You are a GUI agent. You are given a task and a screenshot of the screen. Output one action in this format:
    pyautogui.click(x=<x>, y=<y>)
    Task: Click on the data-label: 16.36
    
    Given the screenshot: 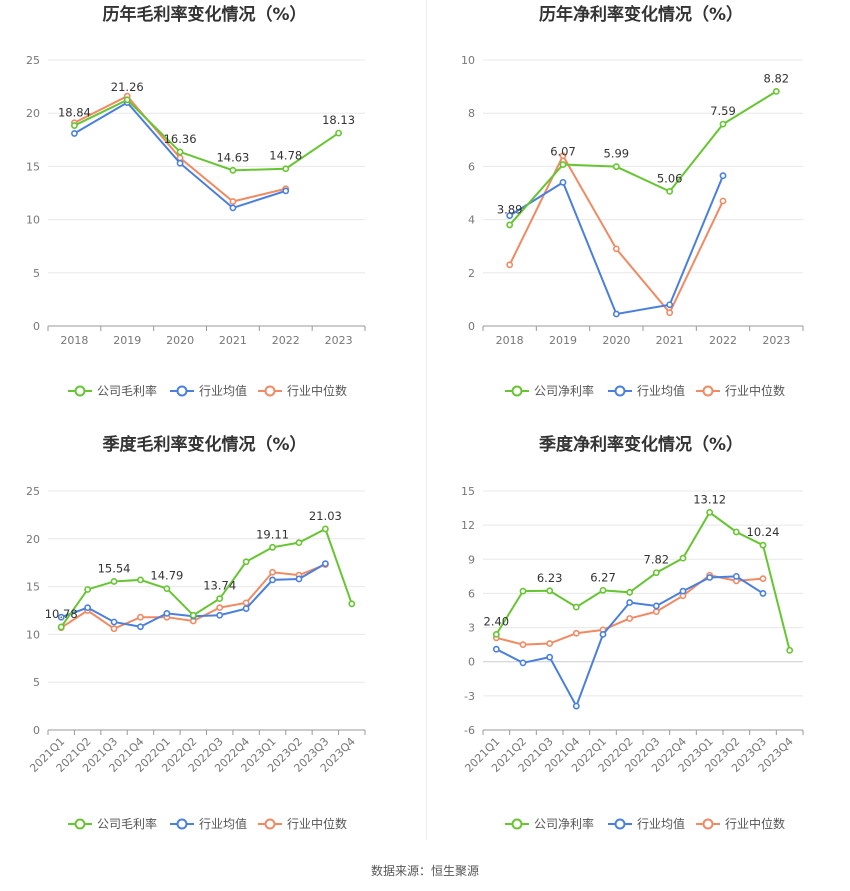 What is the action you would take?
    pyautogui.click(x=180, y=139)
    